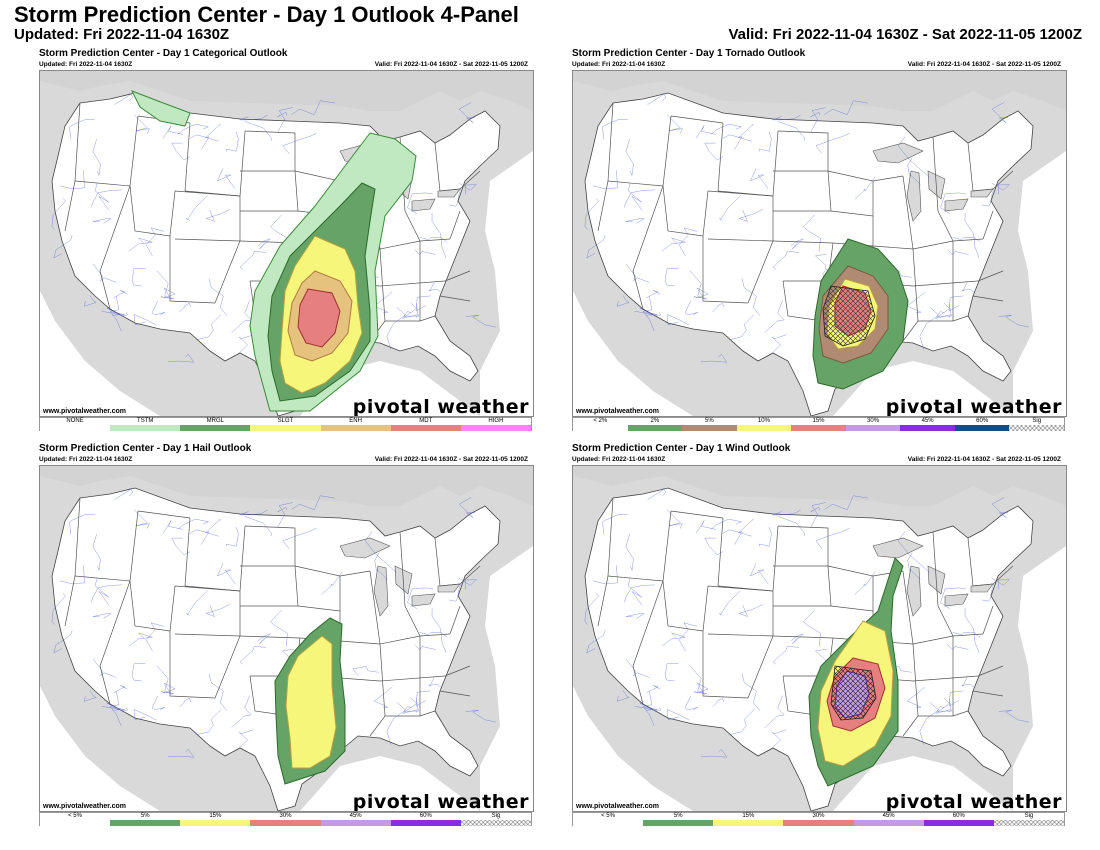  What do you see at coordinates (355, 424) in the screenshot?
I see `legend-item: ENH` at bounding box center [355, 424].